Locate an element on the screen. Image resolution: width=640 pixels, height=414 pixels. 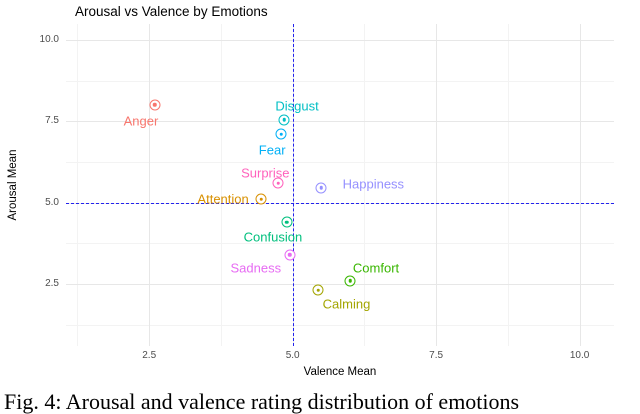
reference-line-vertical is located at coordinates (293, 185).